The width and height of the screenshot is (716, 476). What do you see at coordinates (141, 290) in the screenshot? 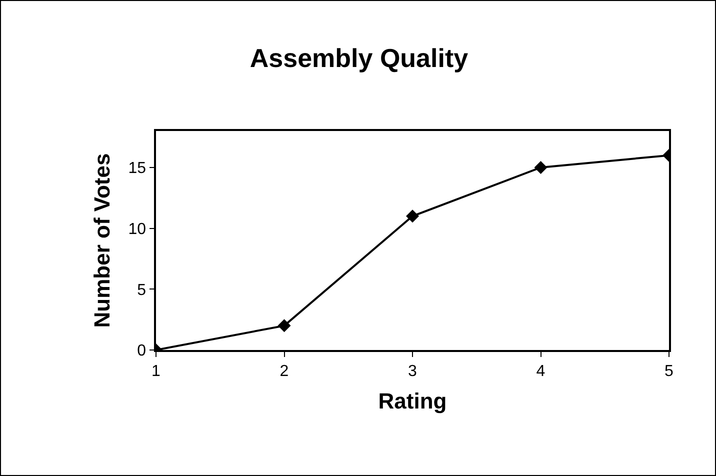
I see `y-tick-label: 5` at bounding box center [141, 290].